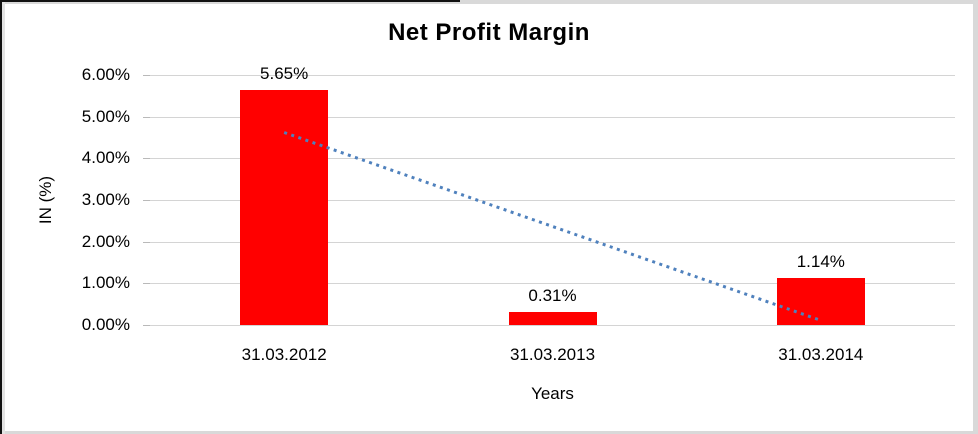 The image size is (978, 434). I want to click on y-tick-label: 0.00%, so click(105, 324).